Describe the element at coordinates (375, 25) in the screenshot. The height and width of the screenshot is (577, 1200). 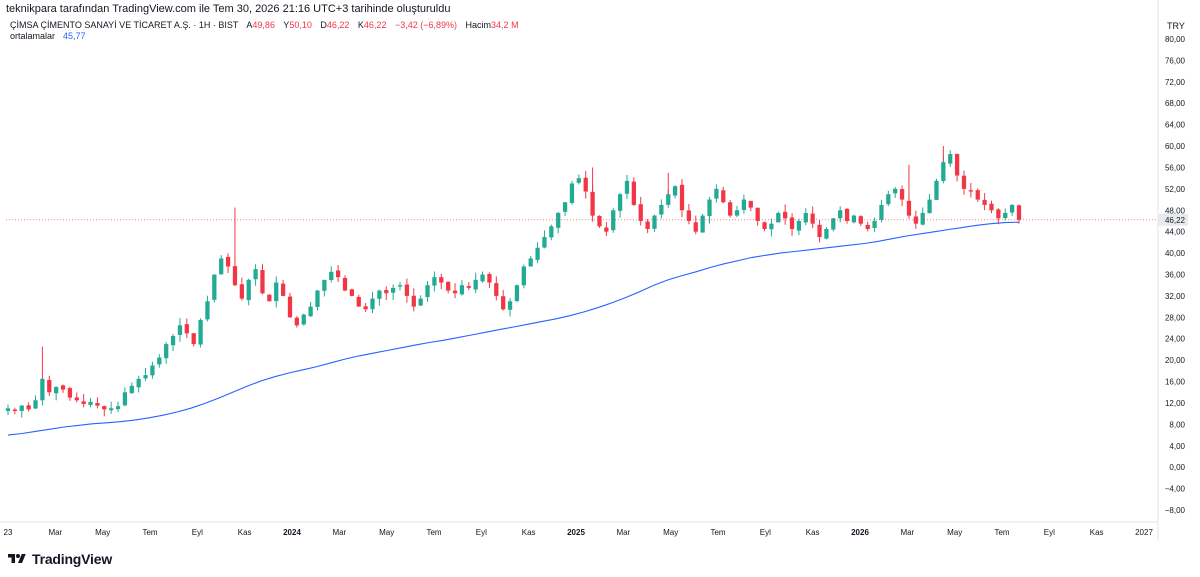
I see `close-value: 46,22` at that location.